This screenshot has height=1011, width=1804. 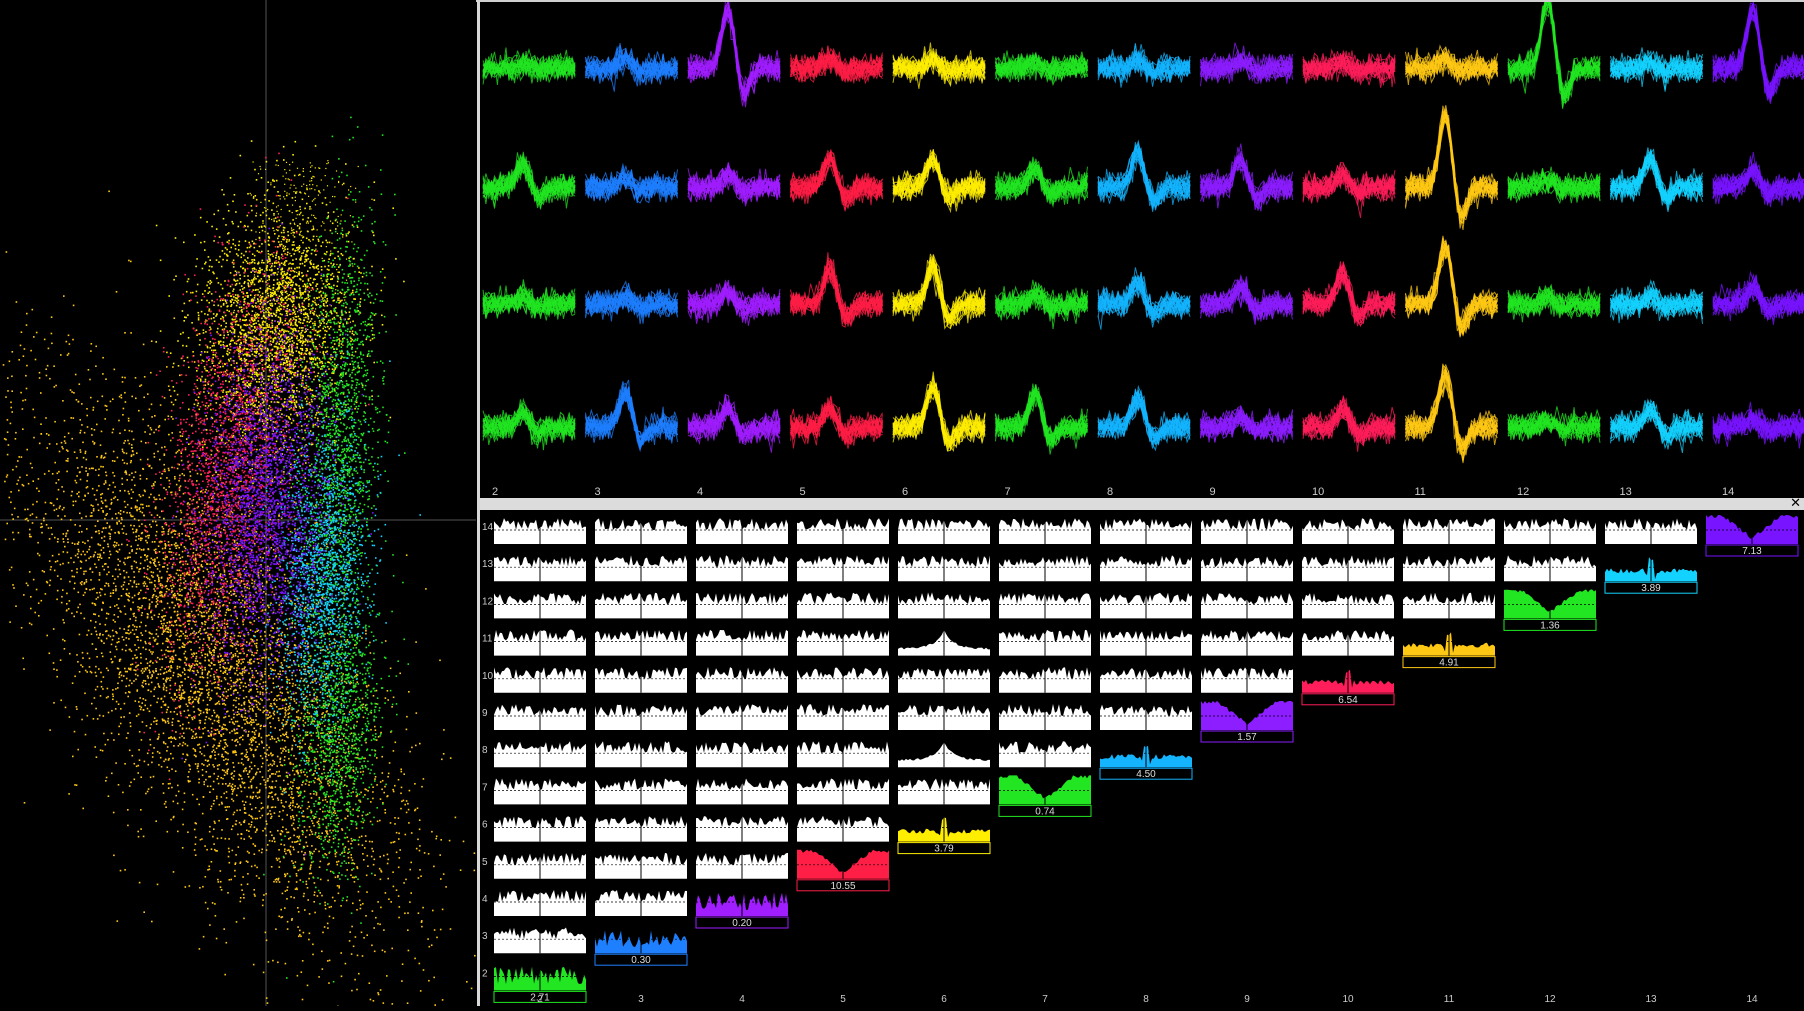 What do you see at coordinates (1795, 503) in the screenshot?
I see `close-icon: ✕` at bounding box center [1795, 503].